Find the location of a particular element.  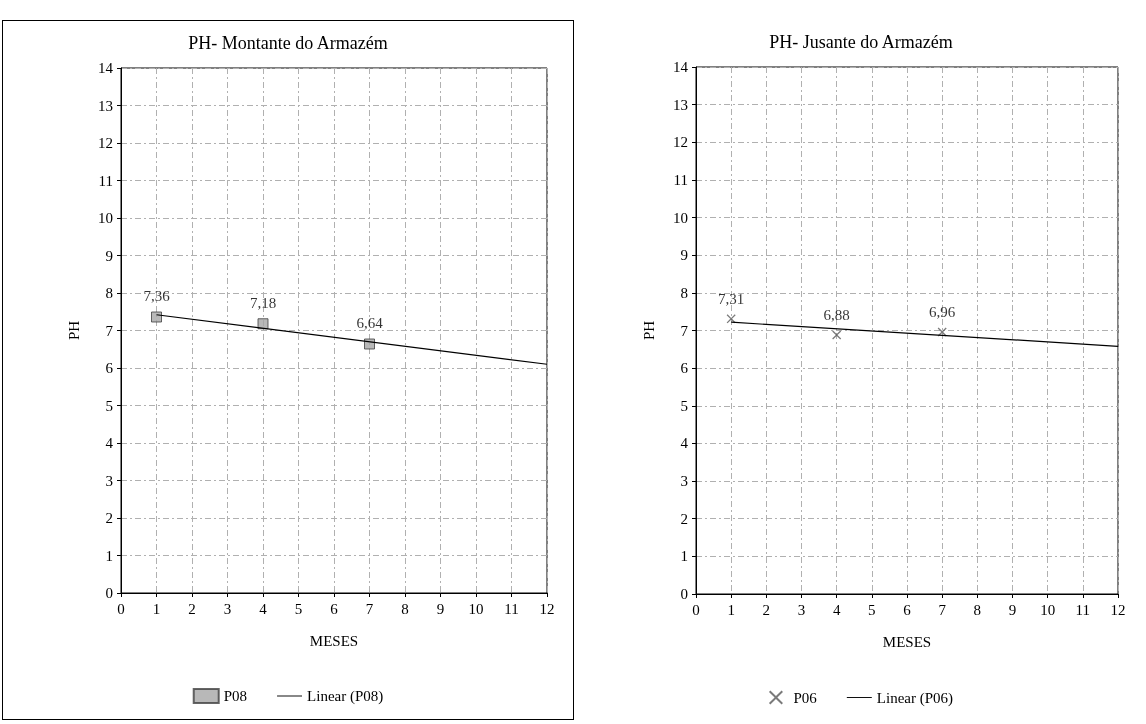

data-label: 7,31 is located at coordinates (731, 298).